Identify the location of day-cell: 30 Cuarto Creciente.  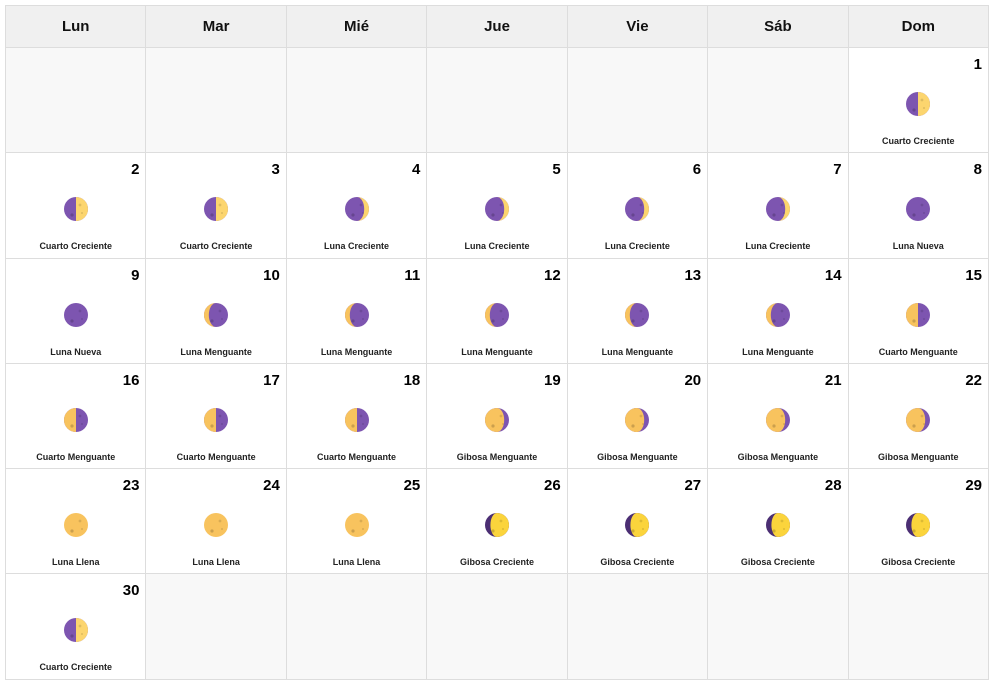
(76, 627).